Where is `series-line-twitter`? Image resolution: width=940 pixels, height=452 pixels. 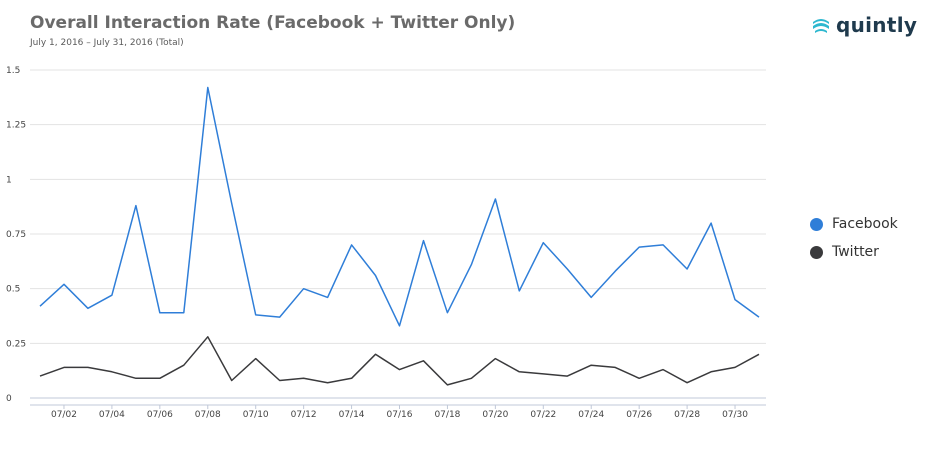 series-line-twitter is located at coordinates (399, 361).